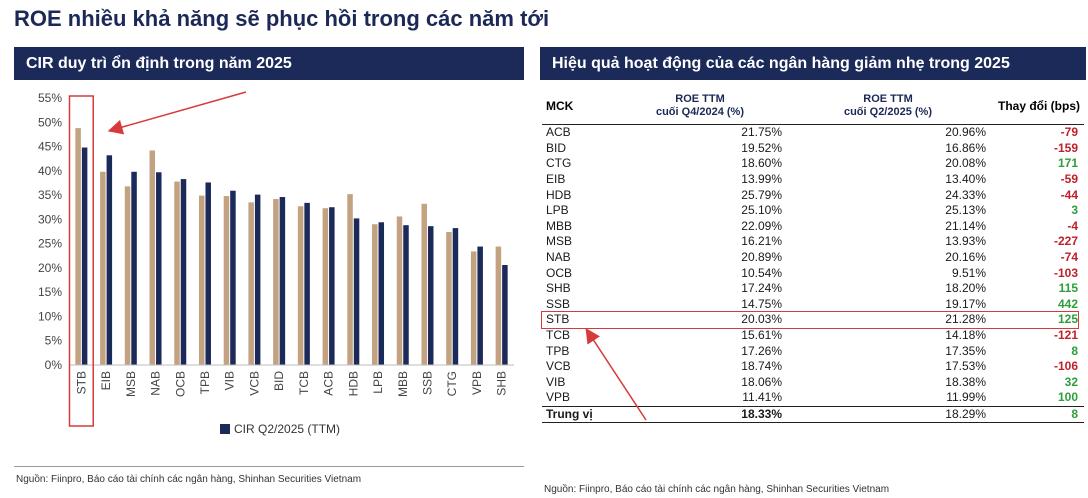 Image resolution: width=1088 pixels, height=498 pixels. What do you see at coordinates (813, 367) in the screenshot?
I see `table-row: VCB 18.74% 17.53% -106` at bounding box center [813, 367].